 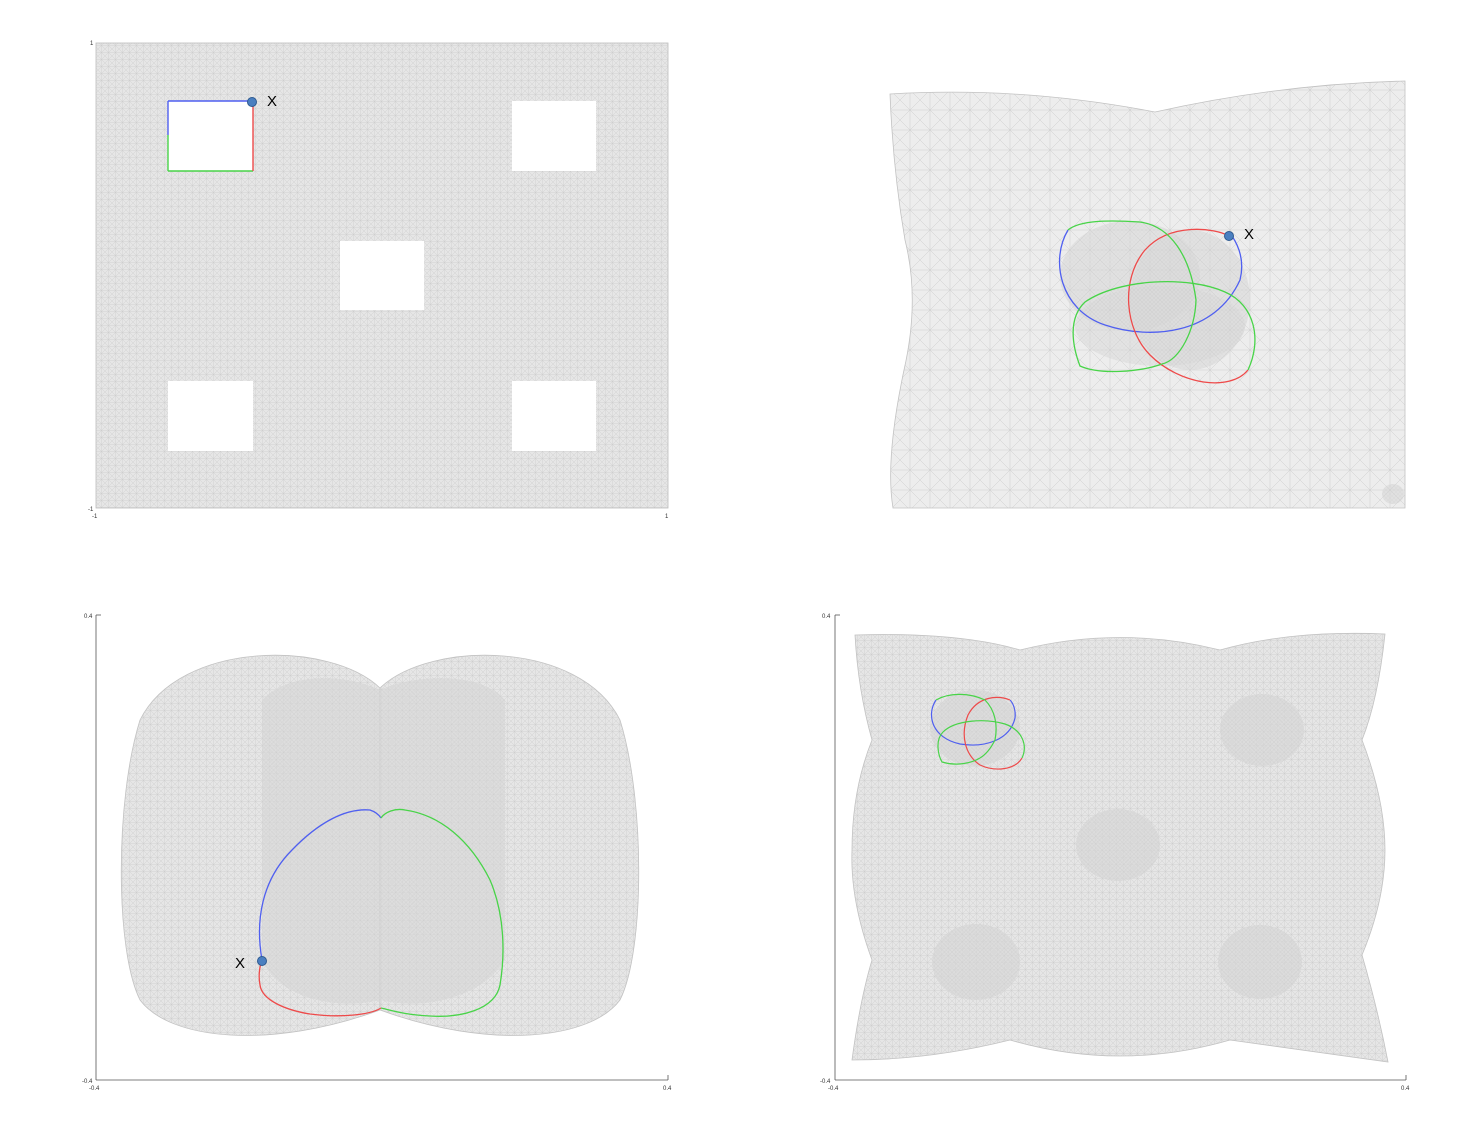 I want to click on mesh-dense-overlap, so click(x=383, y=841).